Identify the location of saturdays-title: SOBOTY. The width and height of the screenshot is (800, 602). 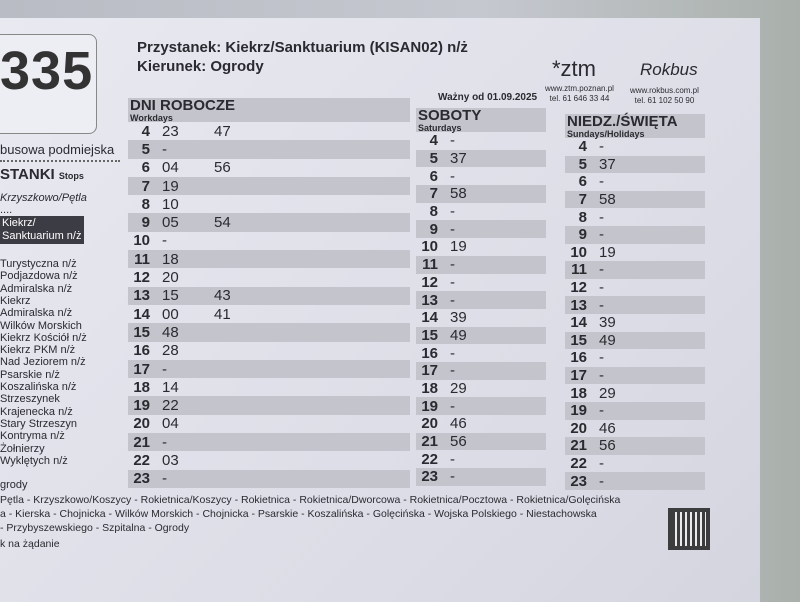
(450, 115).